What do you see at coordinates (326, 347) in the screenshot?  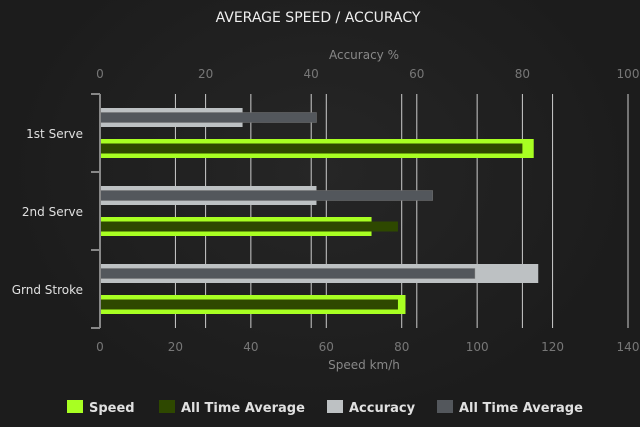 I see `bottom-tick-label: 60` at bounding box center [326, 347].